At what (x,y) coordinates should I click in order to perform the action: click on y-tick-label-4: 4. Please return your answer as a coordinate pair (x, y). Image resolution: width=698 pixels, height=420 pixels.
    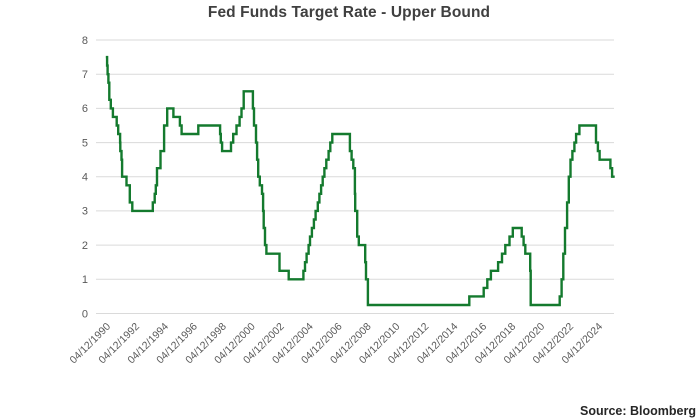
    Looking at the image, I should click on (85, 178).